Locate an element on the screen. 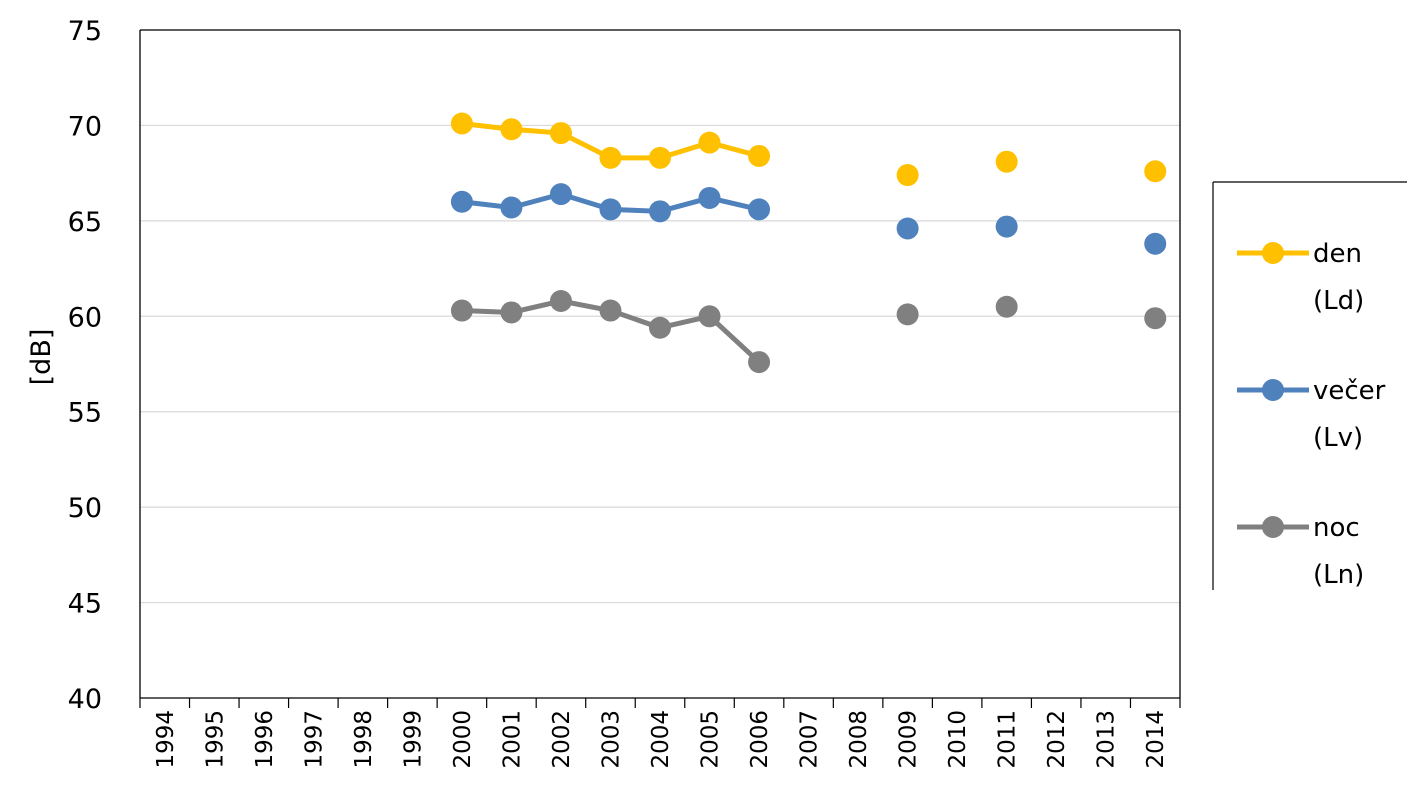  x-tick-label: 2011 is located at coordinates (1008, 739).